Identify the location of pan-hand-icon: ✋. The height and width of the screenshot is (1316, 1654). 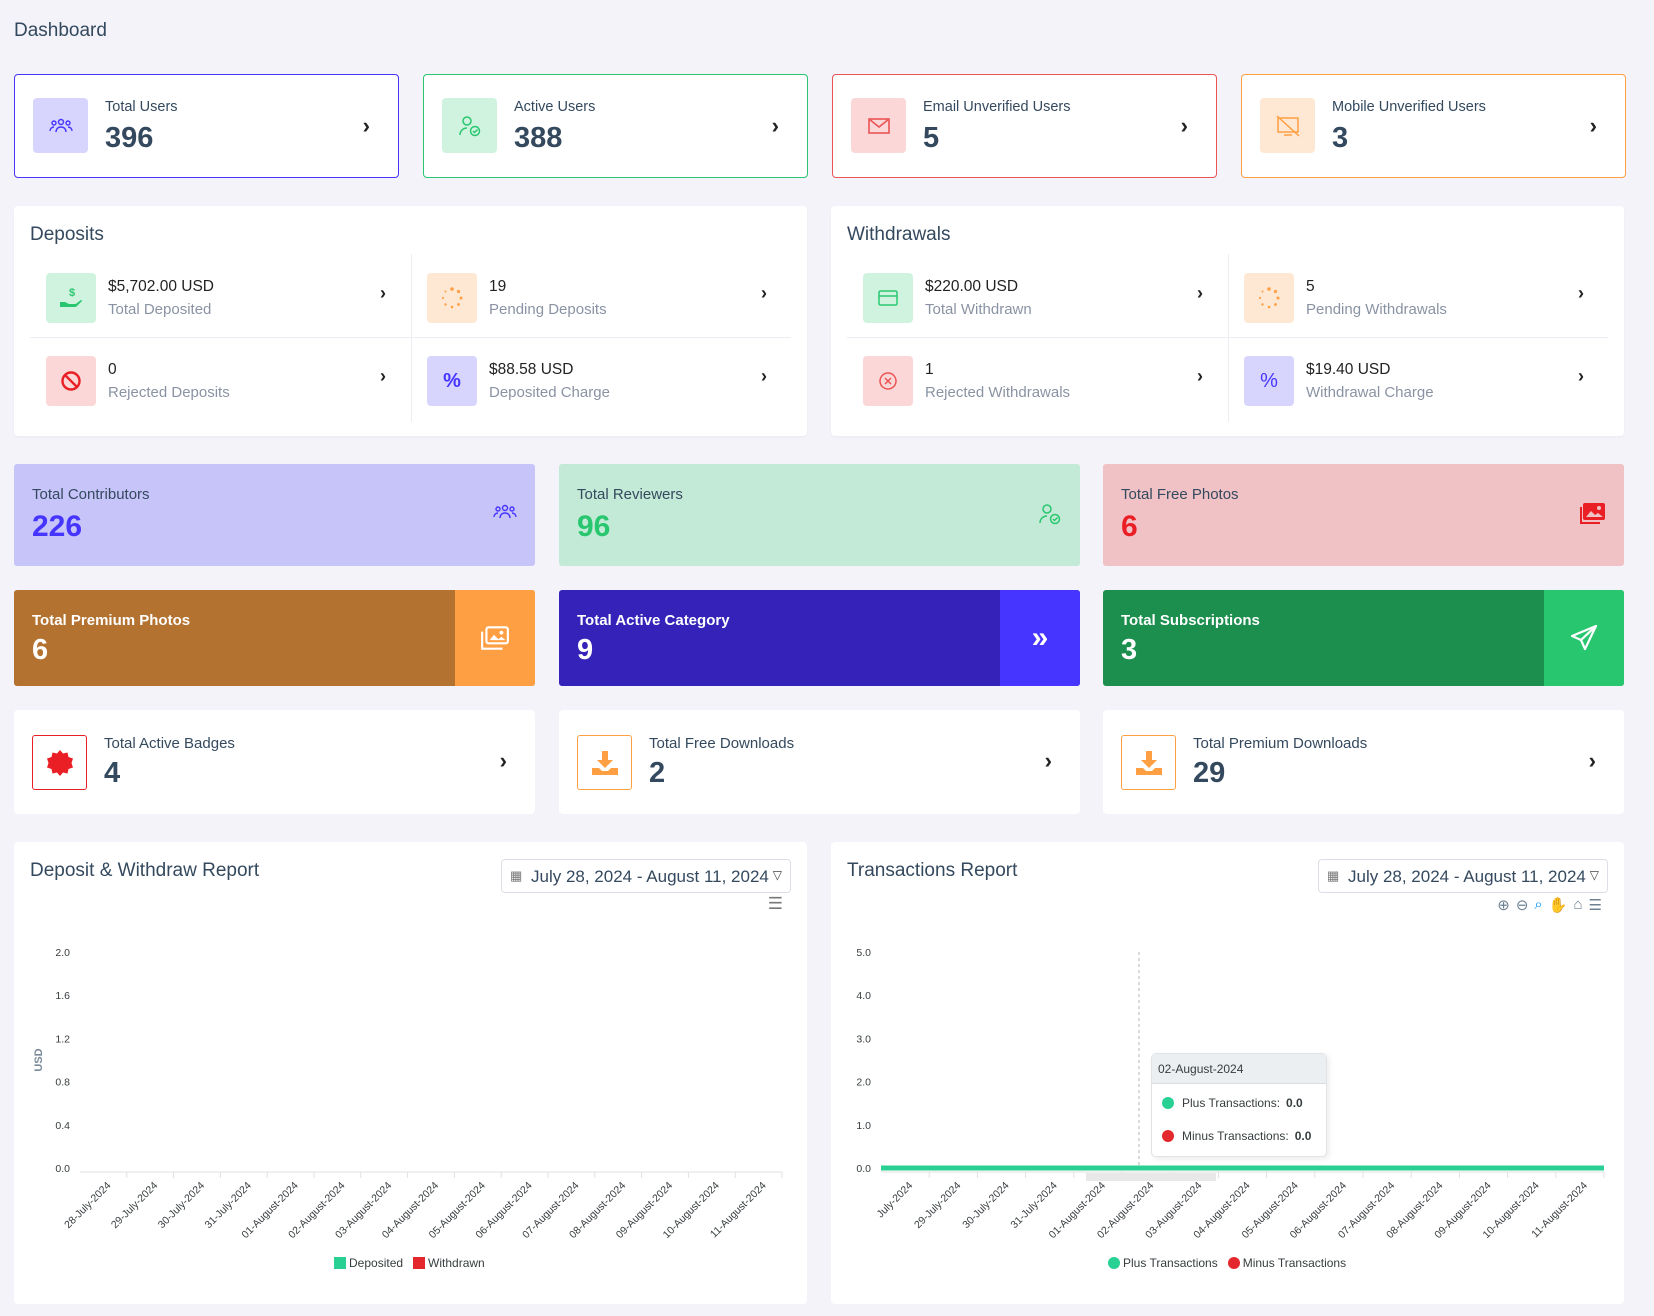
(1558, 905).